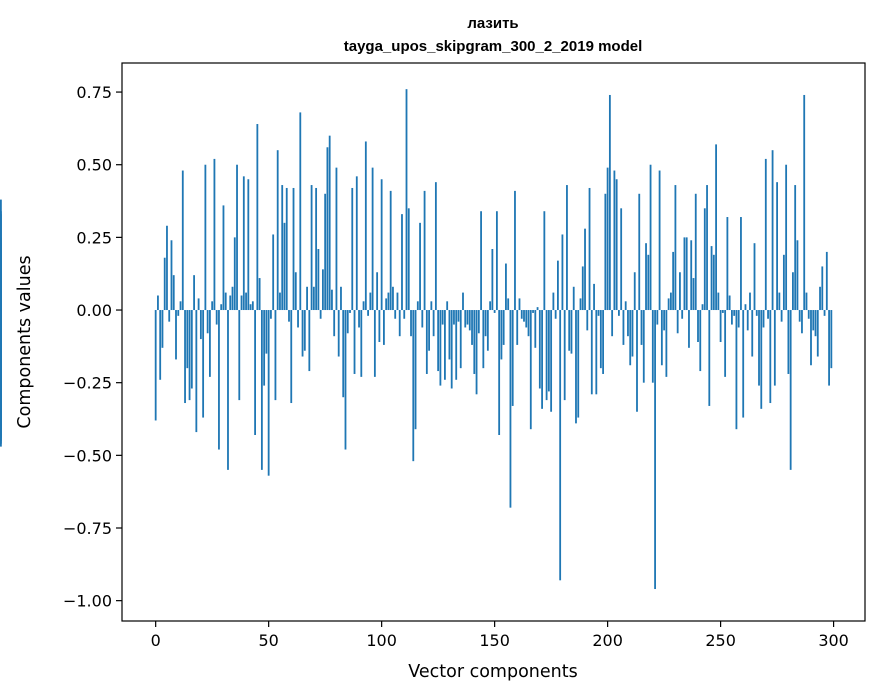 Image resolution: width=880 pixels, height=696 pixels. What do you see at coordinates (92, 347) in the screenshot?
I see `y-axis-ticks: −1.00 −0.75 −0.50 −0.25 0.00 0.25 0.50 0.75` at bounding box center [92, 347].